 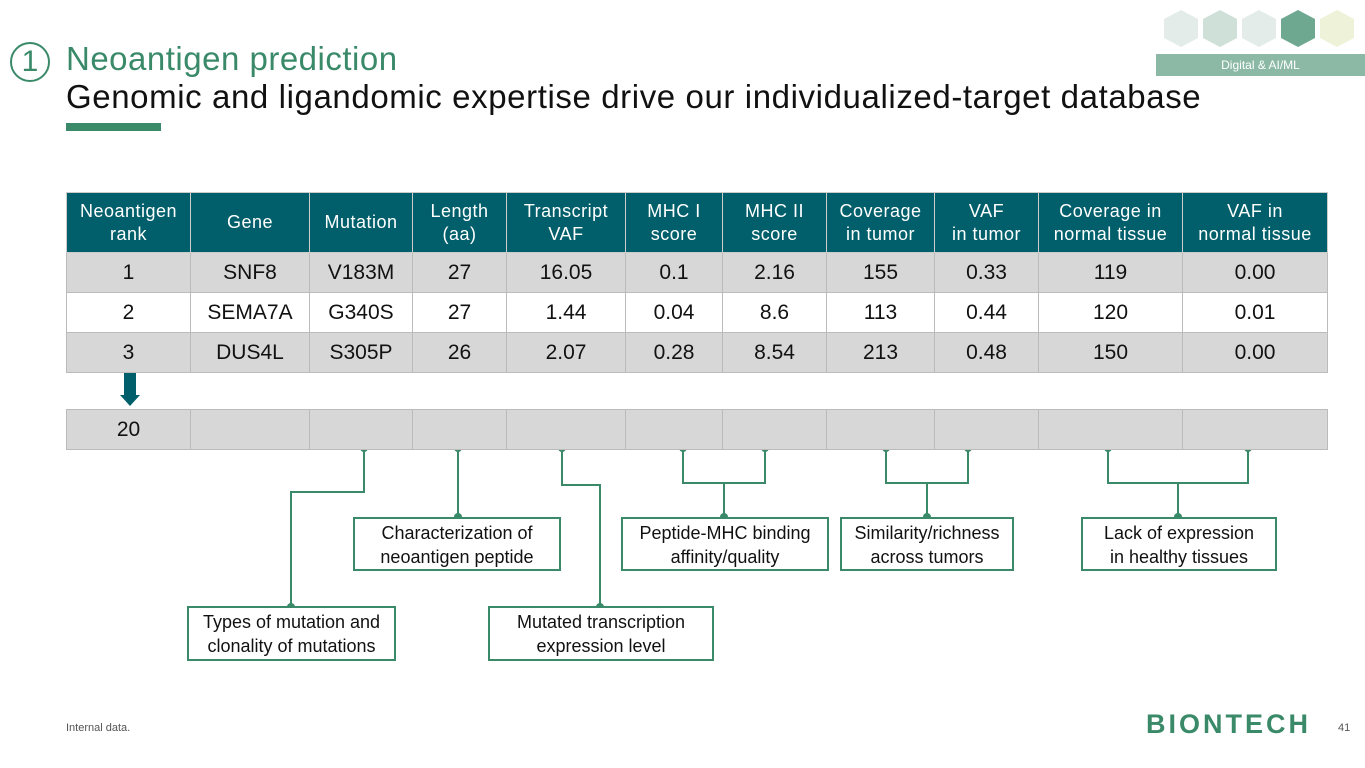 What do you see at coordinates (674, 222) in the screenshot?
I see `header-cell: MHC I score` at bounding box center [674, 222].